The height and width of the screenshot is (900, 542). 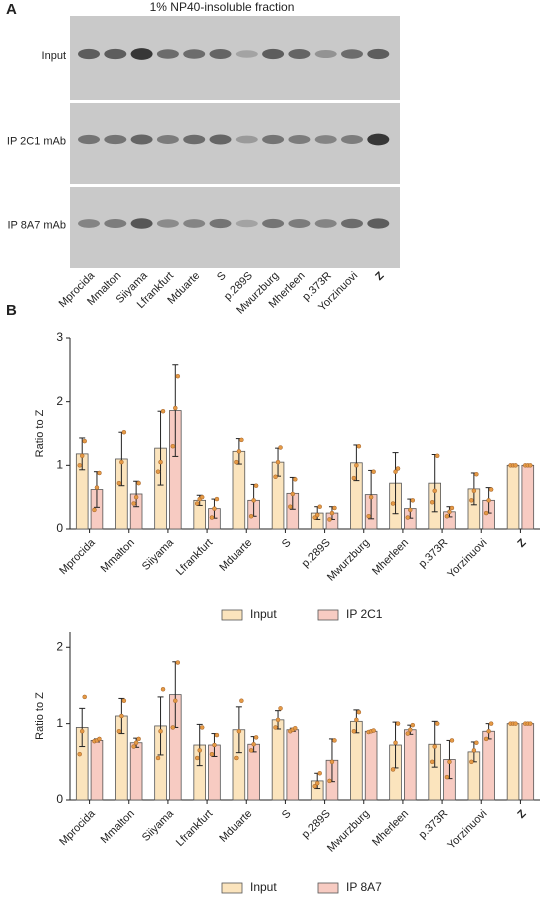 I want to click on row-label: Input, so click(x=54, y=56).